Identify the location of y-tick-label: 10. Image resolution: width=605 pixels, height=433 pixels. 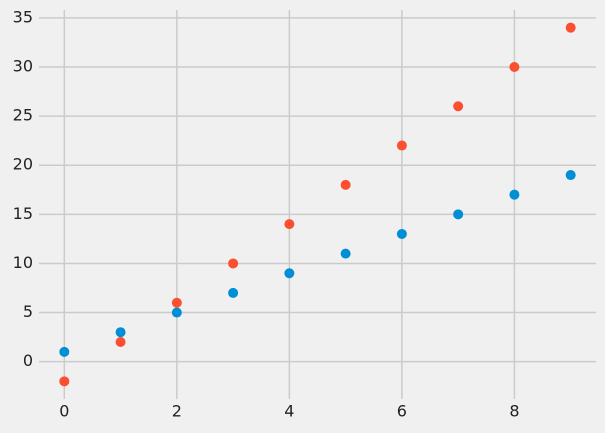
(23, 262).